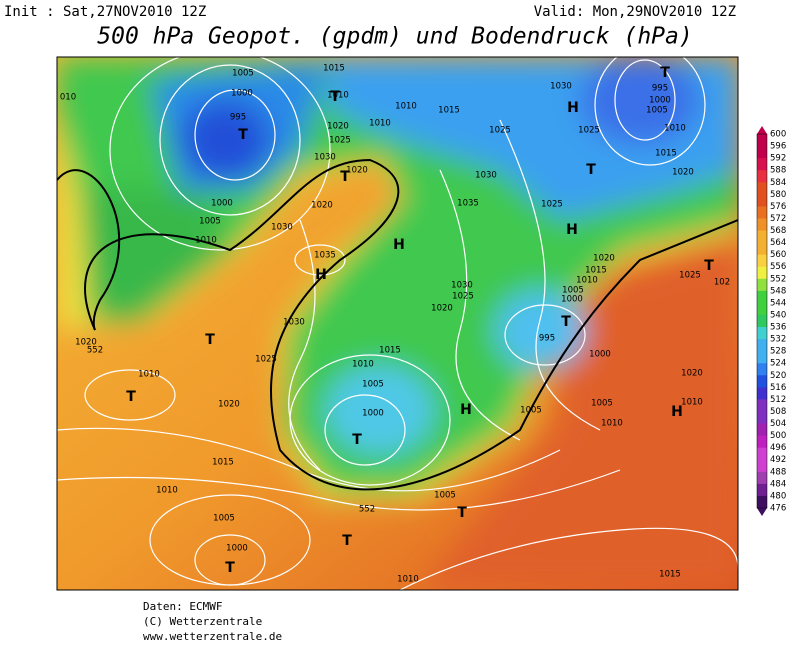 This screenshot has height=648, width=790. I want to click on colorbar-label: 600, so click(778, 135).